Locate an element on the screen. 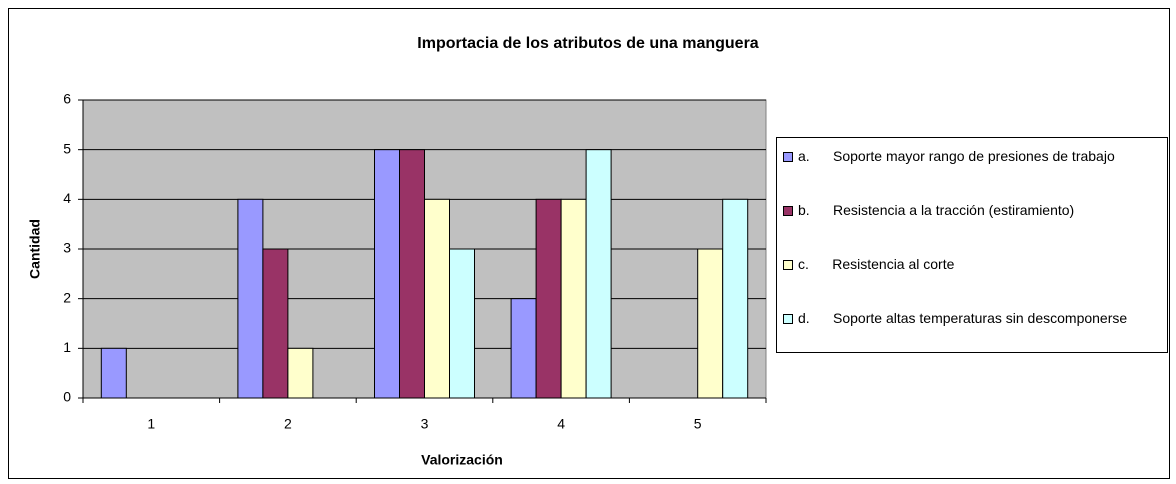 The height and width of the screenshot is (484, 1176). x-tick-label: 2 is located at coordinates (288, 424).